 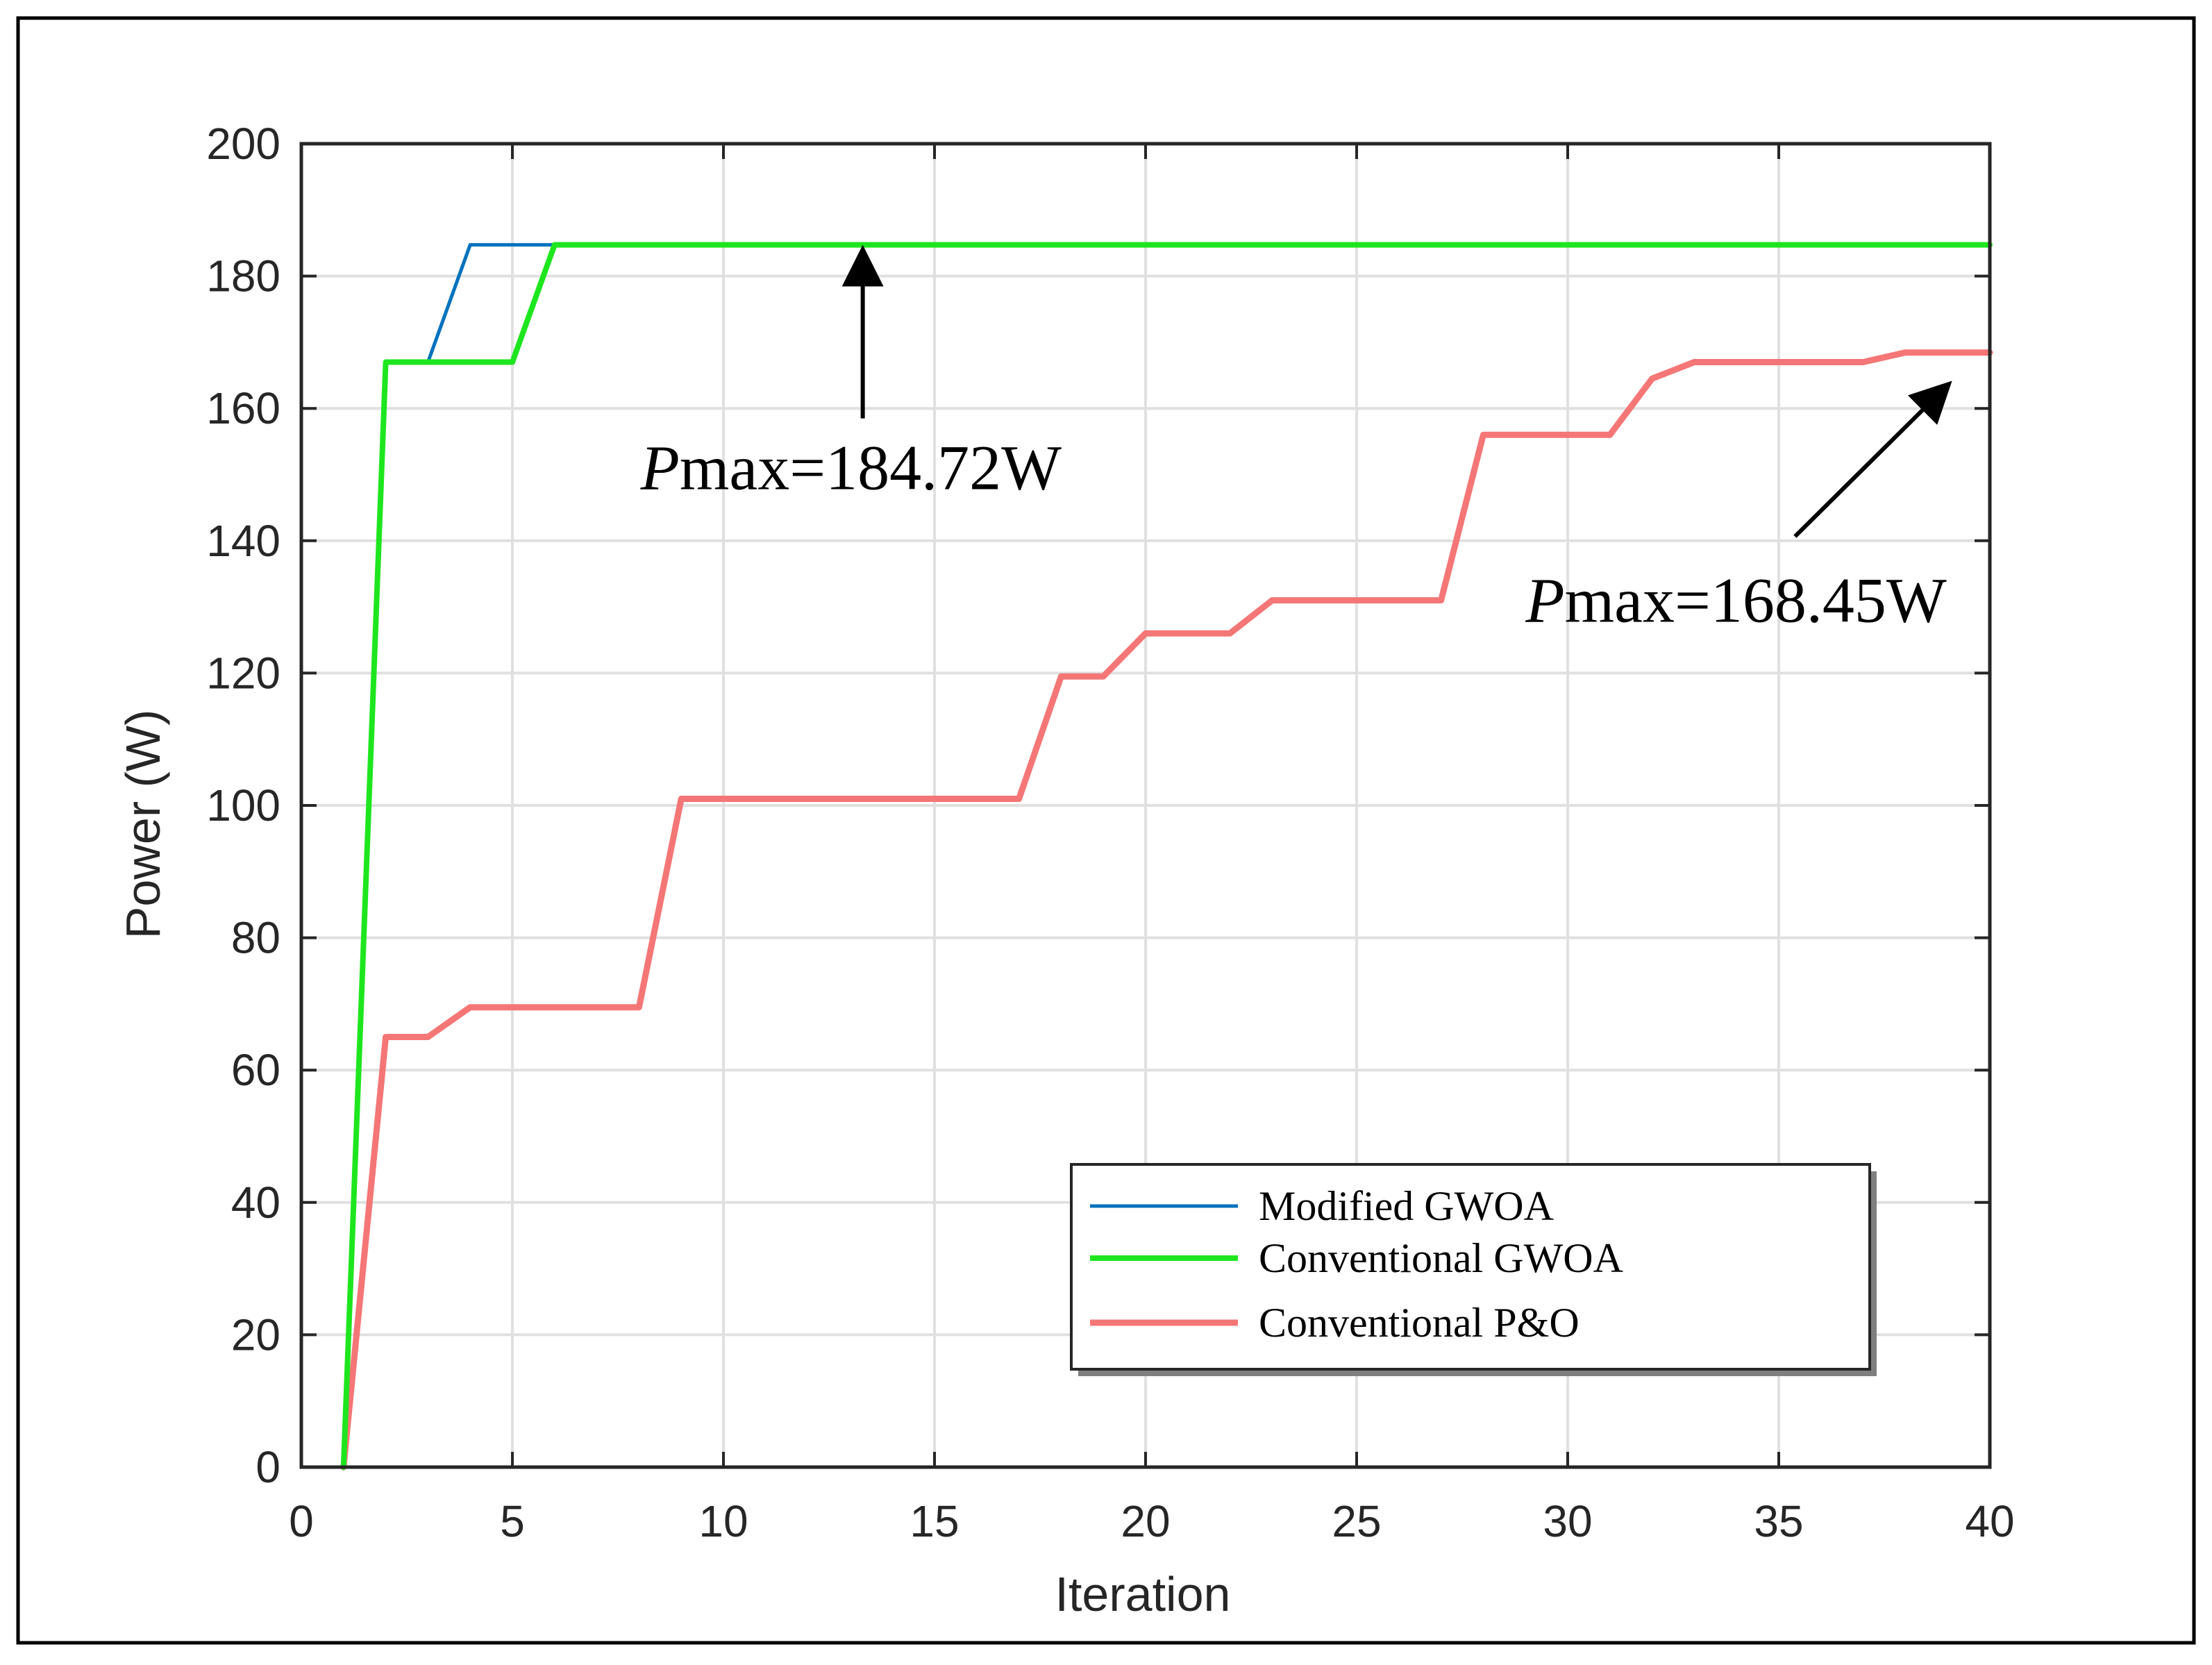 I want to click on x-tick-label: 10, so click(x=723, y=1521).